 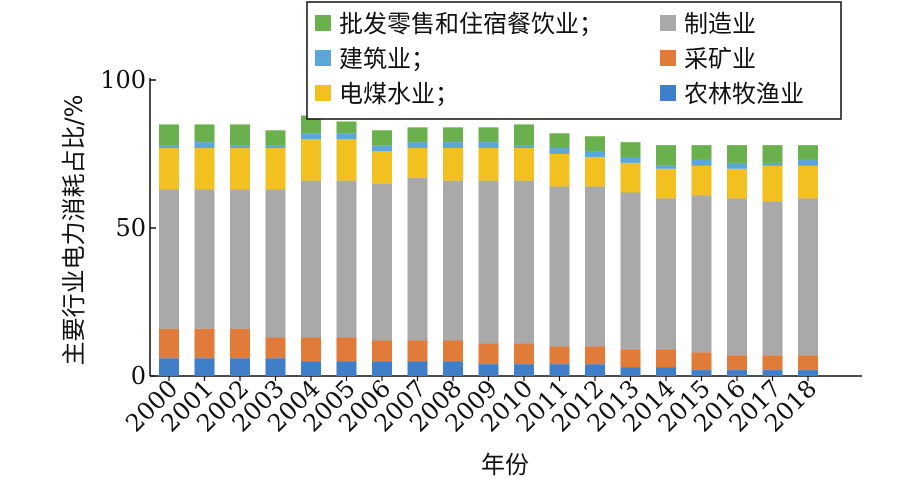 I want to click on legend-label: 农林牧渔业, so click(x=744, y=94).